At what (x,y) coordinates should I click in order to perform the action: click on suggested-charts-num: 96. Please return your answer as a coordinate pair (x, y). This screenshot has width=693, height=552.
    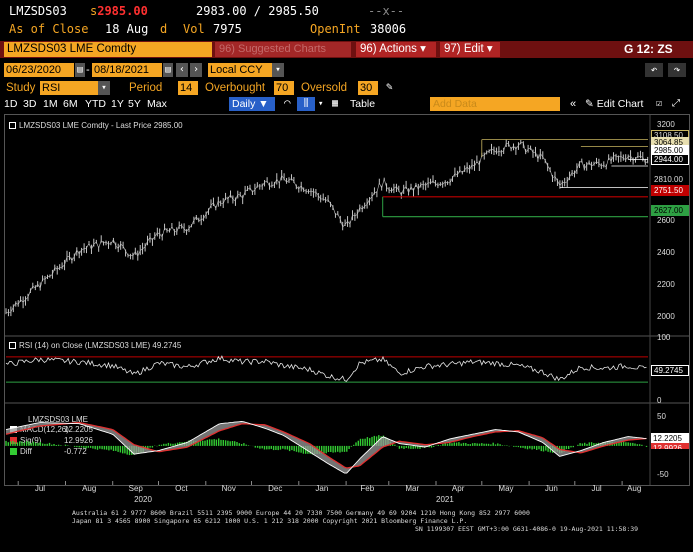
    Looking at the image, I should click on (225, 49).